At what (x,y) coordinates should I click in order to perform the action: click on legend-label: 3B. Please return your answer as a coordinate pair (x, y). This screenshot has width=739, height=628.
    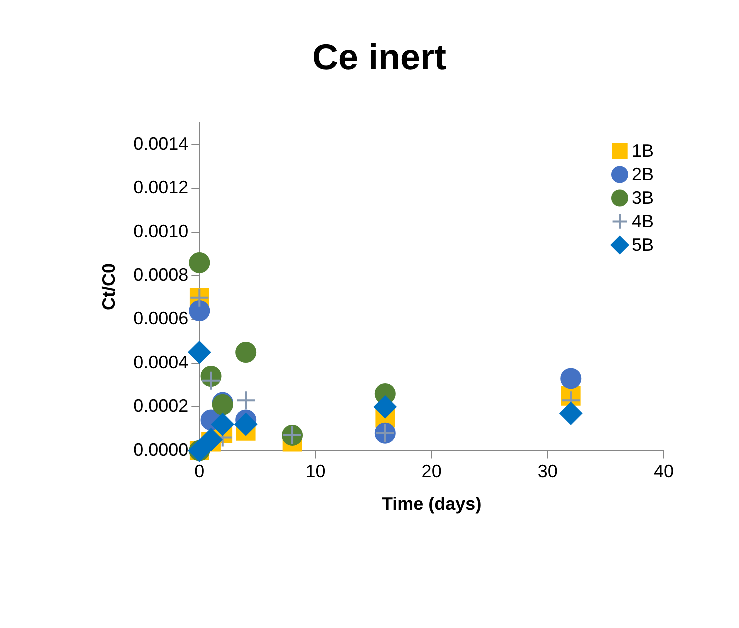
    Looking at the image, I should click on (643, 198).